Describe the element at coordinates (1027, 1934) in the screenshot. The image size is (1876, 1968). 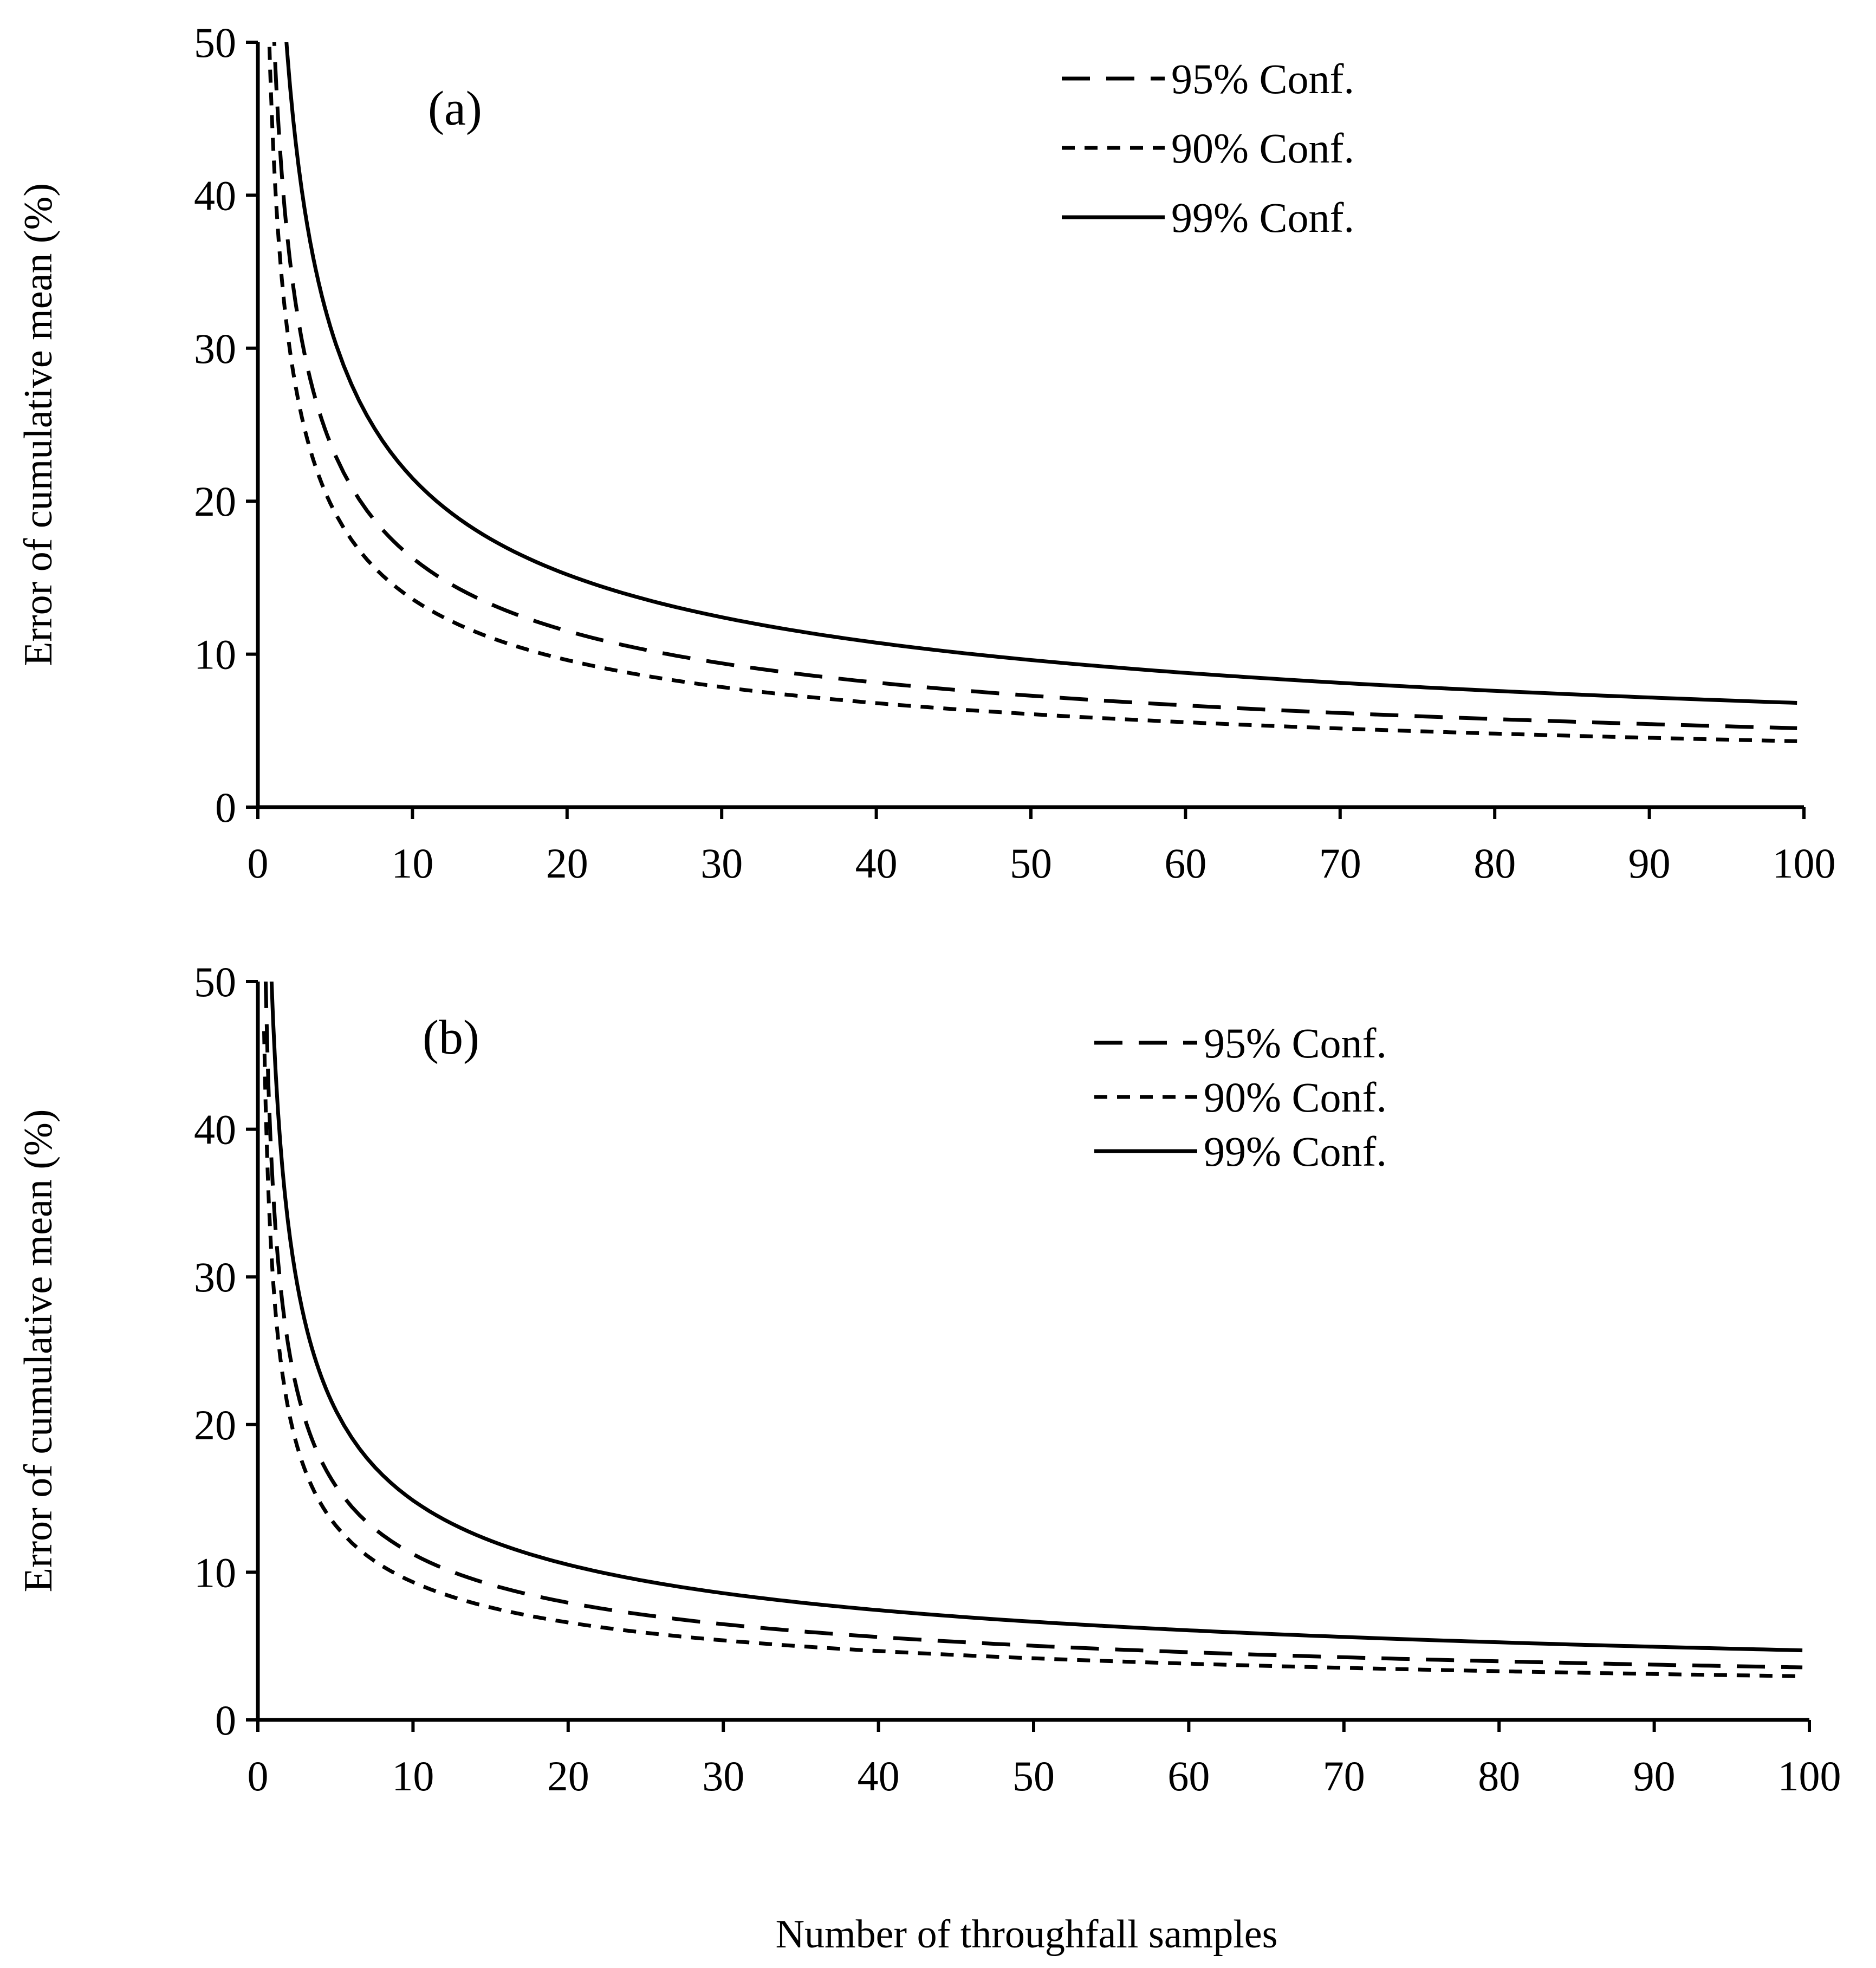
I see `x-axis-title: Number of throughfall samples` at that location.